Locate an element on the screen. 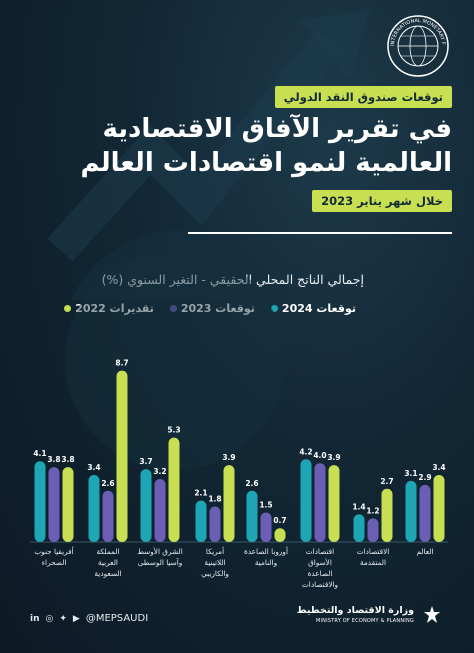 The image size is (474, 653). data-label: 1.4 is located at coordinates (358, 506).